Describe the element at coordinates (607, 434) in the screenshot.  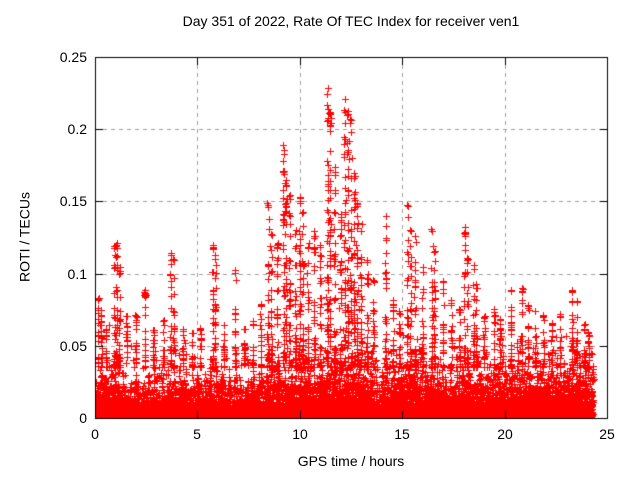
I see `x-tick-label: 25` at that location.